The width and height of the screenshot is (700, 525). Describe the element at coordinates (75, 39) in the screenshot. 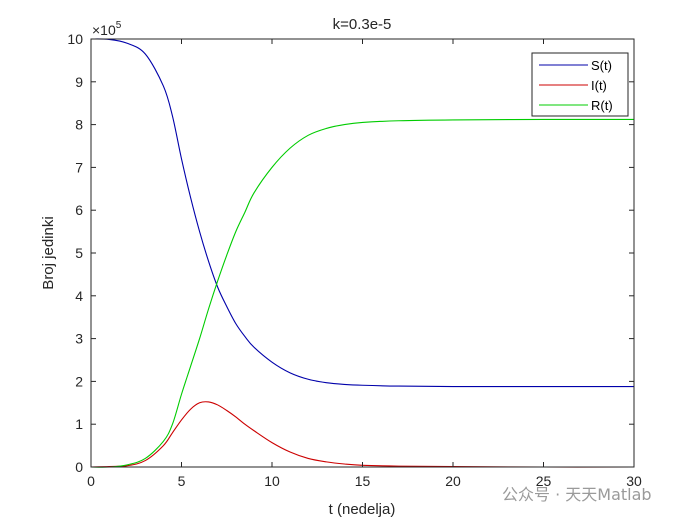

I see `y-tick-label: 10` at that location.